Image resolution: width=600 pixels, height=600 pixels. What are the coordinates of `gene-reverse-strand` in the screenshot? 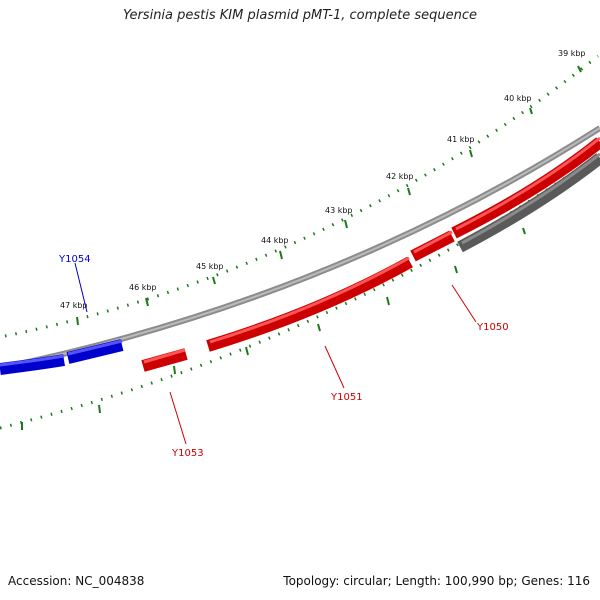 It's located at (62, 357).